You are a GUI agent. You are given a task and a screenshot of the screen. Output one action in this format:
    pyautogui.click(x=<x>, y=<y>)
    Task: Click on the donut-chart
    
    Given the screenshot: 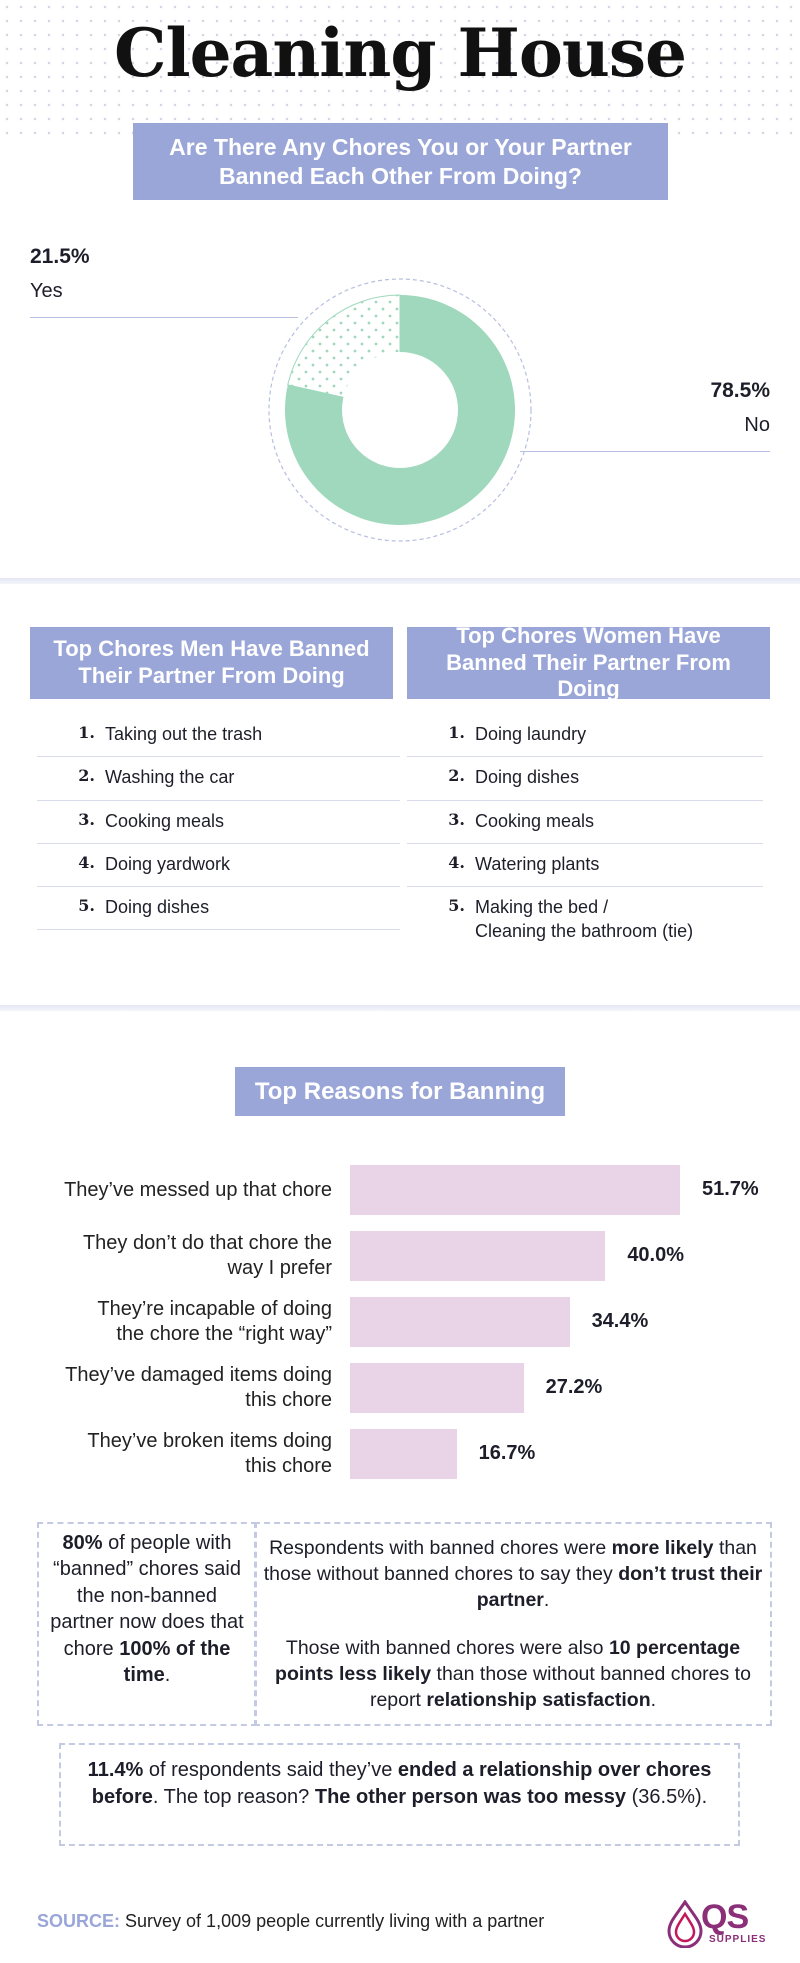 What is the action you would take?
    pyautogui.click(x=400, y=410)
    